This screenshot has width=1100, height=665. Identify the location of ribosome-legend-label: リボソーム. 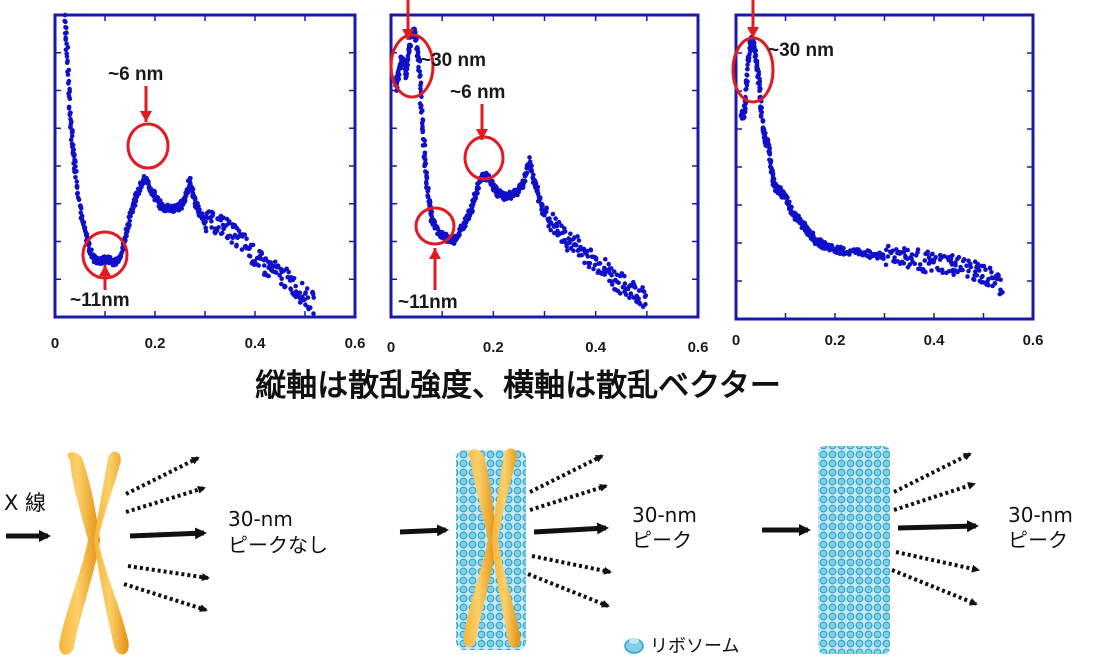
(694, 646).